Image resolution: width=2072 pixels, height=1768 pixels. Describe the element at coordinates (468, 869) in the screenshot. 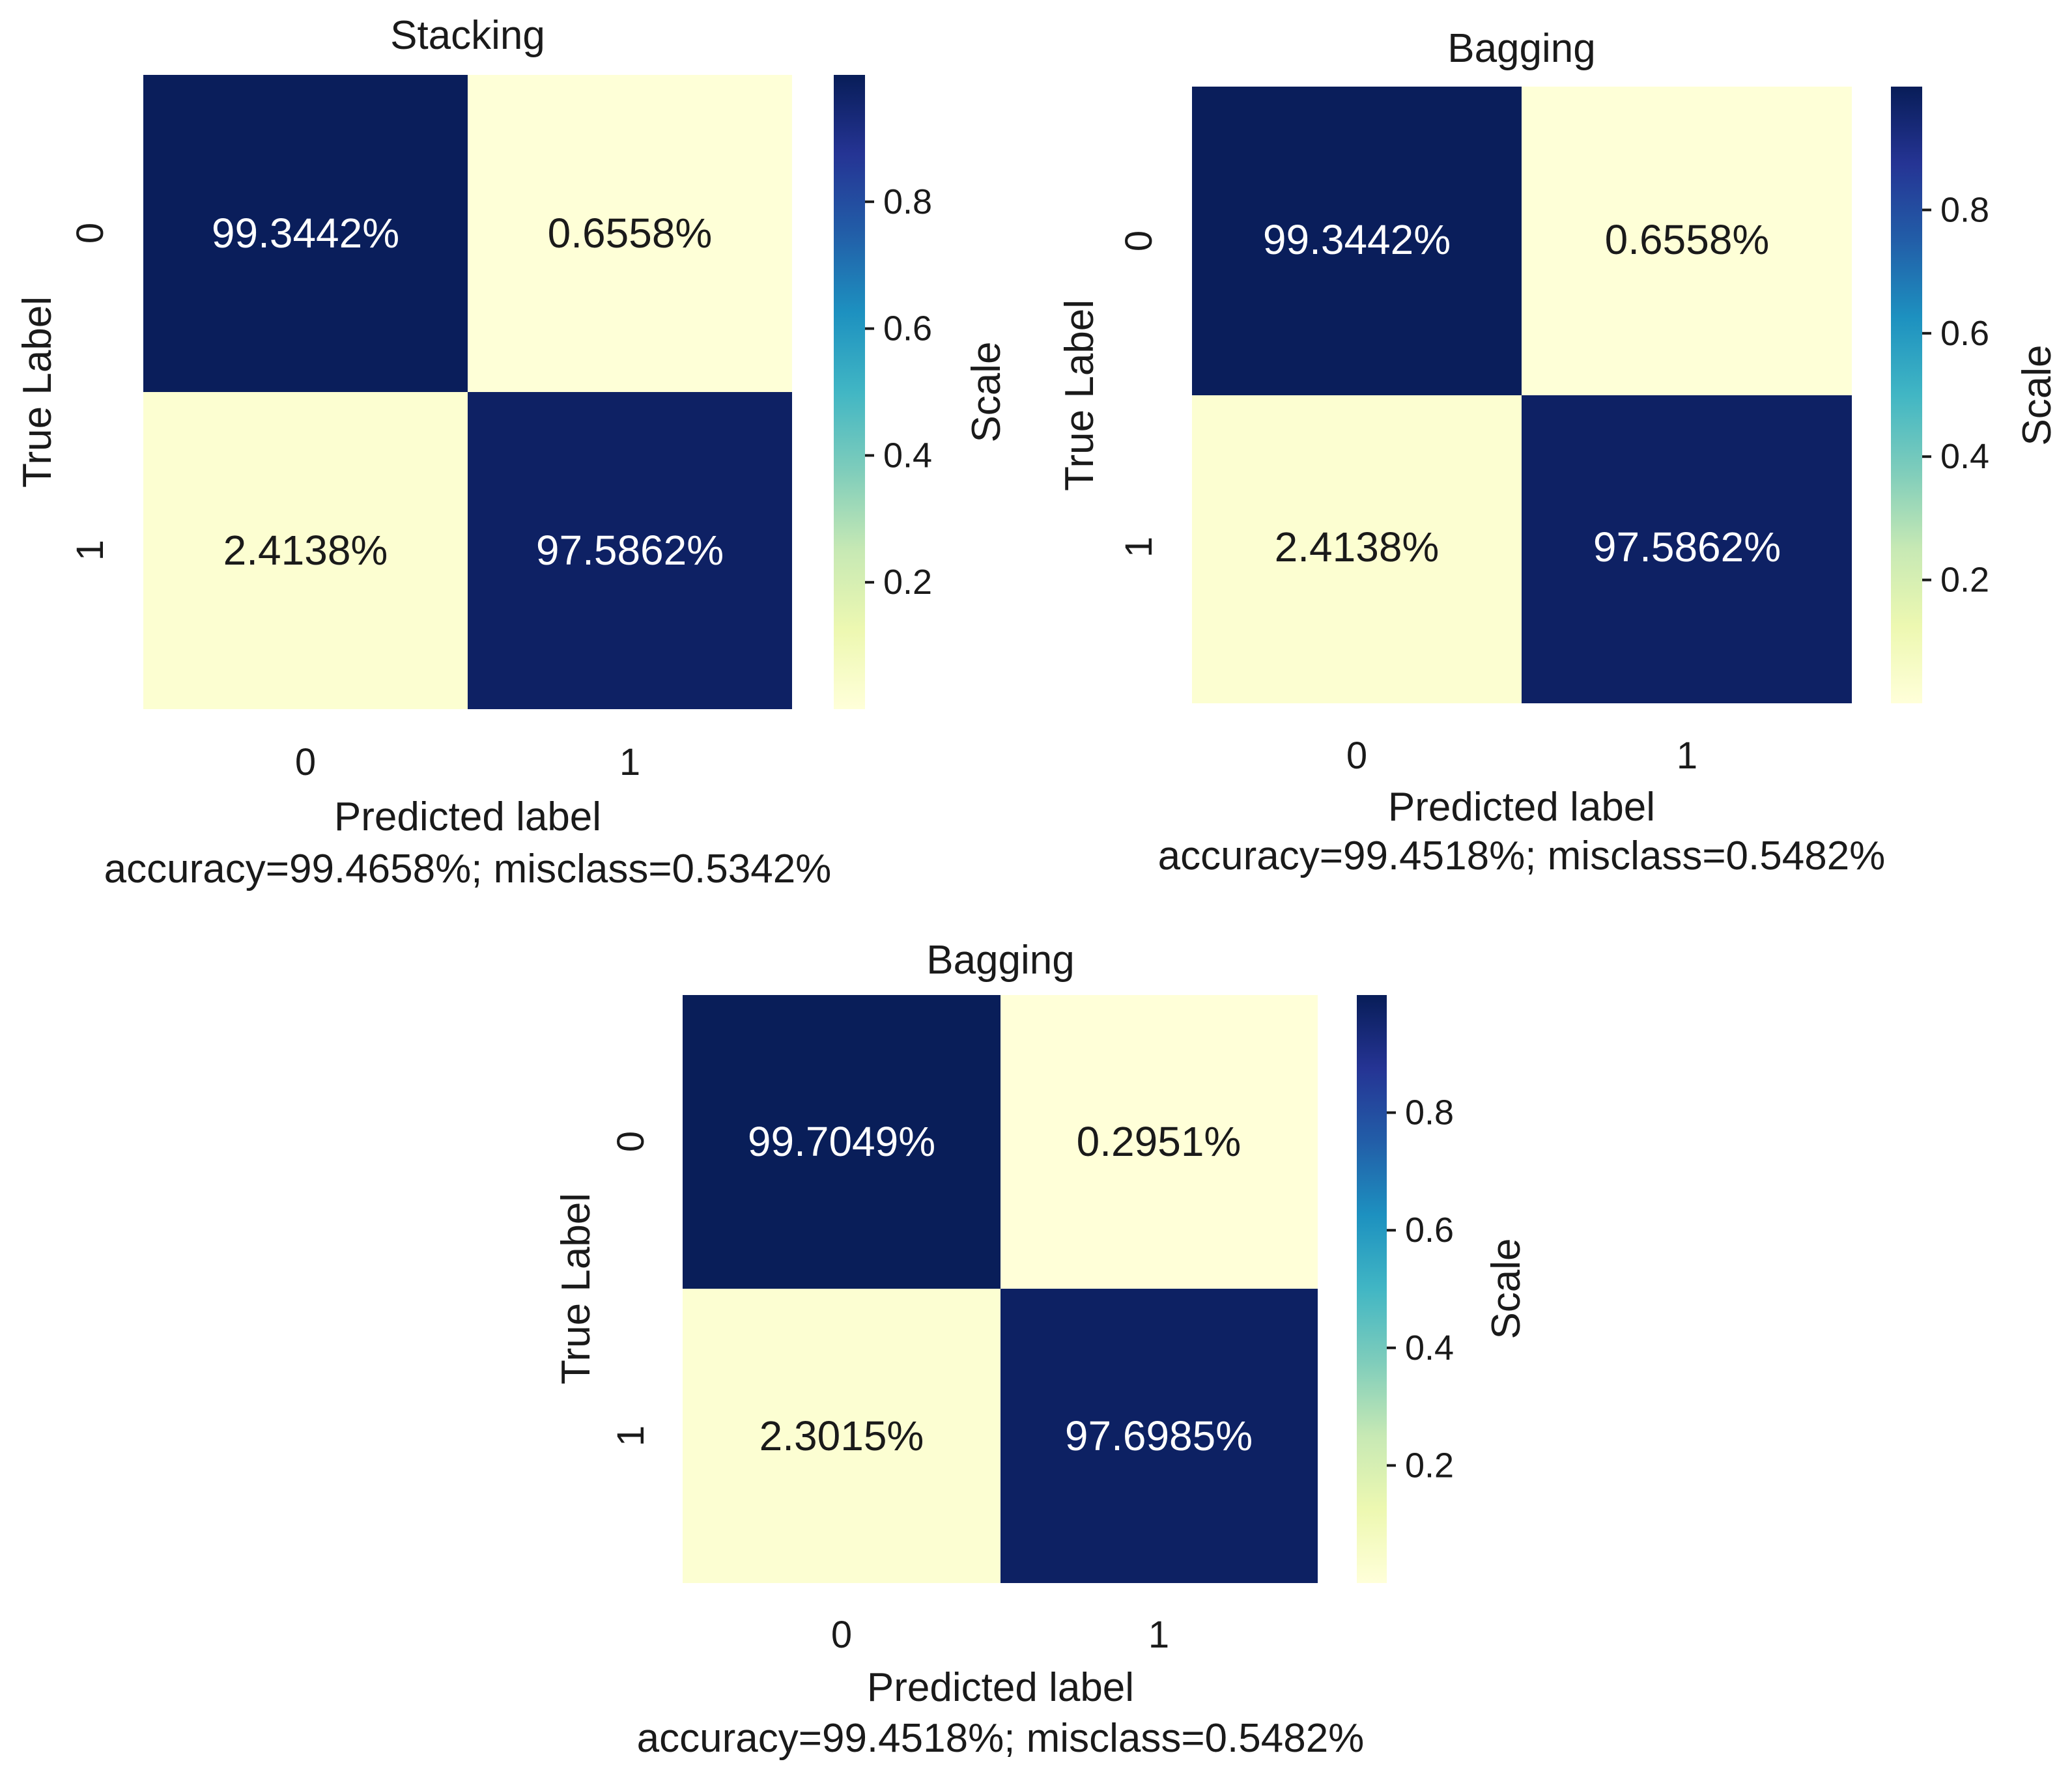

I see `accuracy-footer: accuracy=99.4658%; misclass=0.5342%` at that location.